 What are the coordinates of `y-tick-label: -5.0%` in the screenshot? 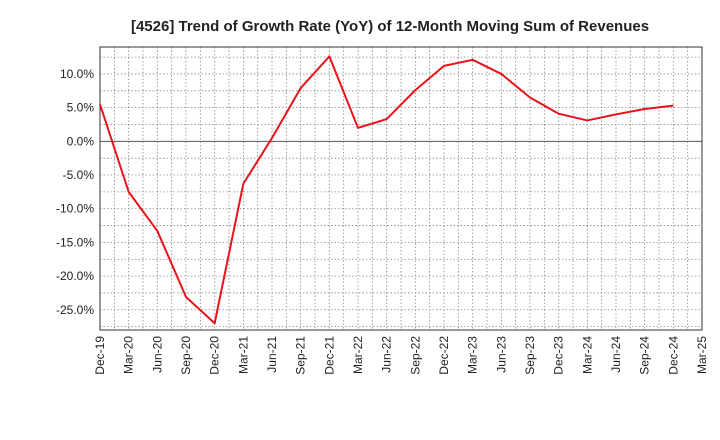 It's located at (79, 175).